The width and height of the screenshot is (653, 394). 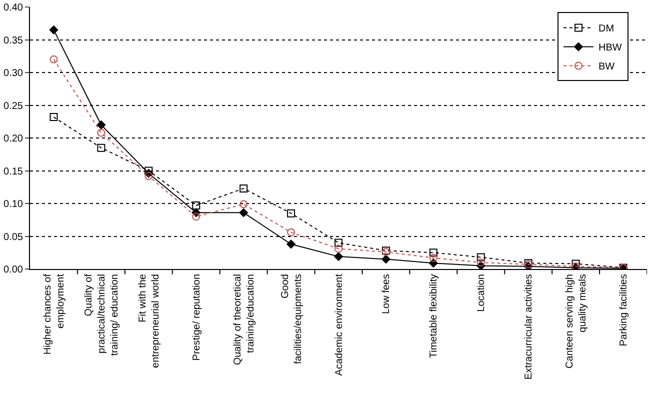 What do you see at coordinates (610, 48) in the screenshot?
I see `legend-label: HBW` at bounding box center [610, 48].